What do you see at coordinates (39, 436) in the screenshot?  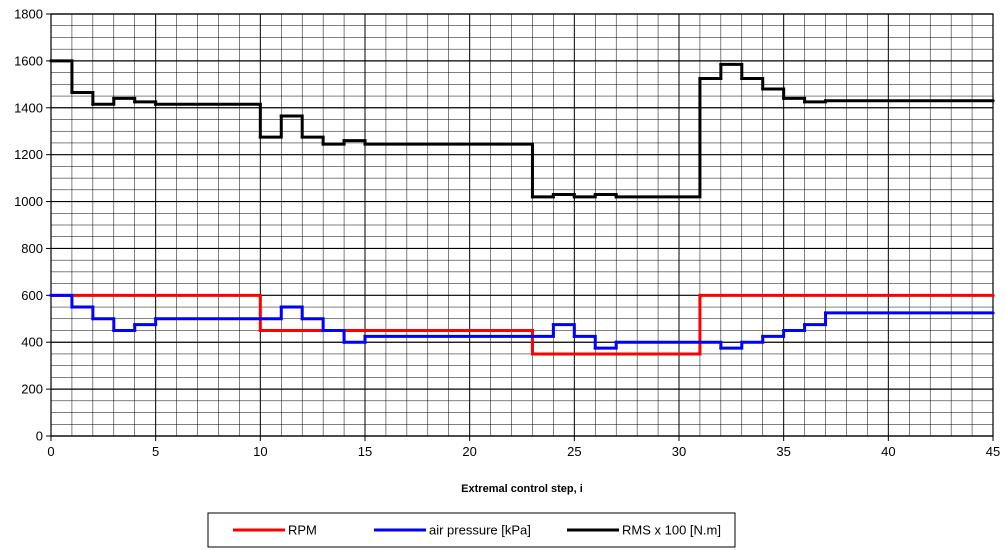 I see `y-tick-label: 0` at bounding box center [39, 436].